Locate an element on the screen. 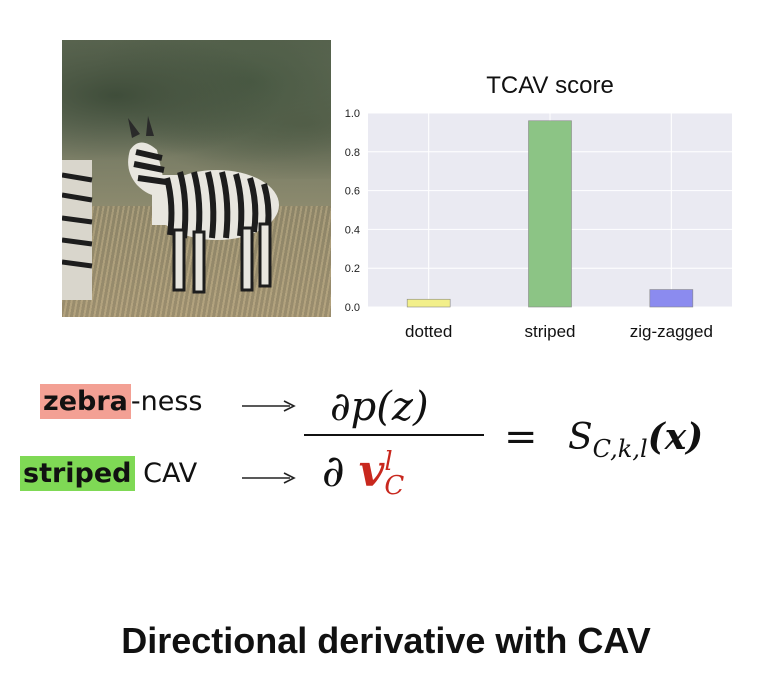 The image size is (772, 696). equals-sign: = is located at coordinates (521, 437).